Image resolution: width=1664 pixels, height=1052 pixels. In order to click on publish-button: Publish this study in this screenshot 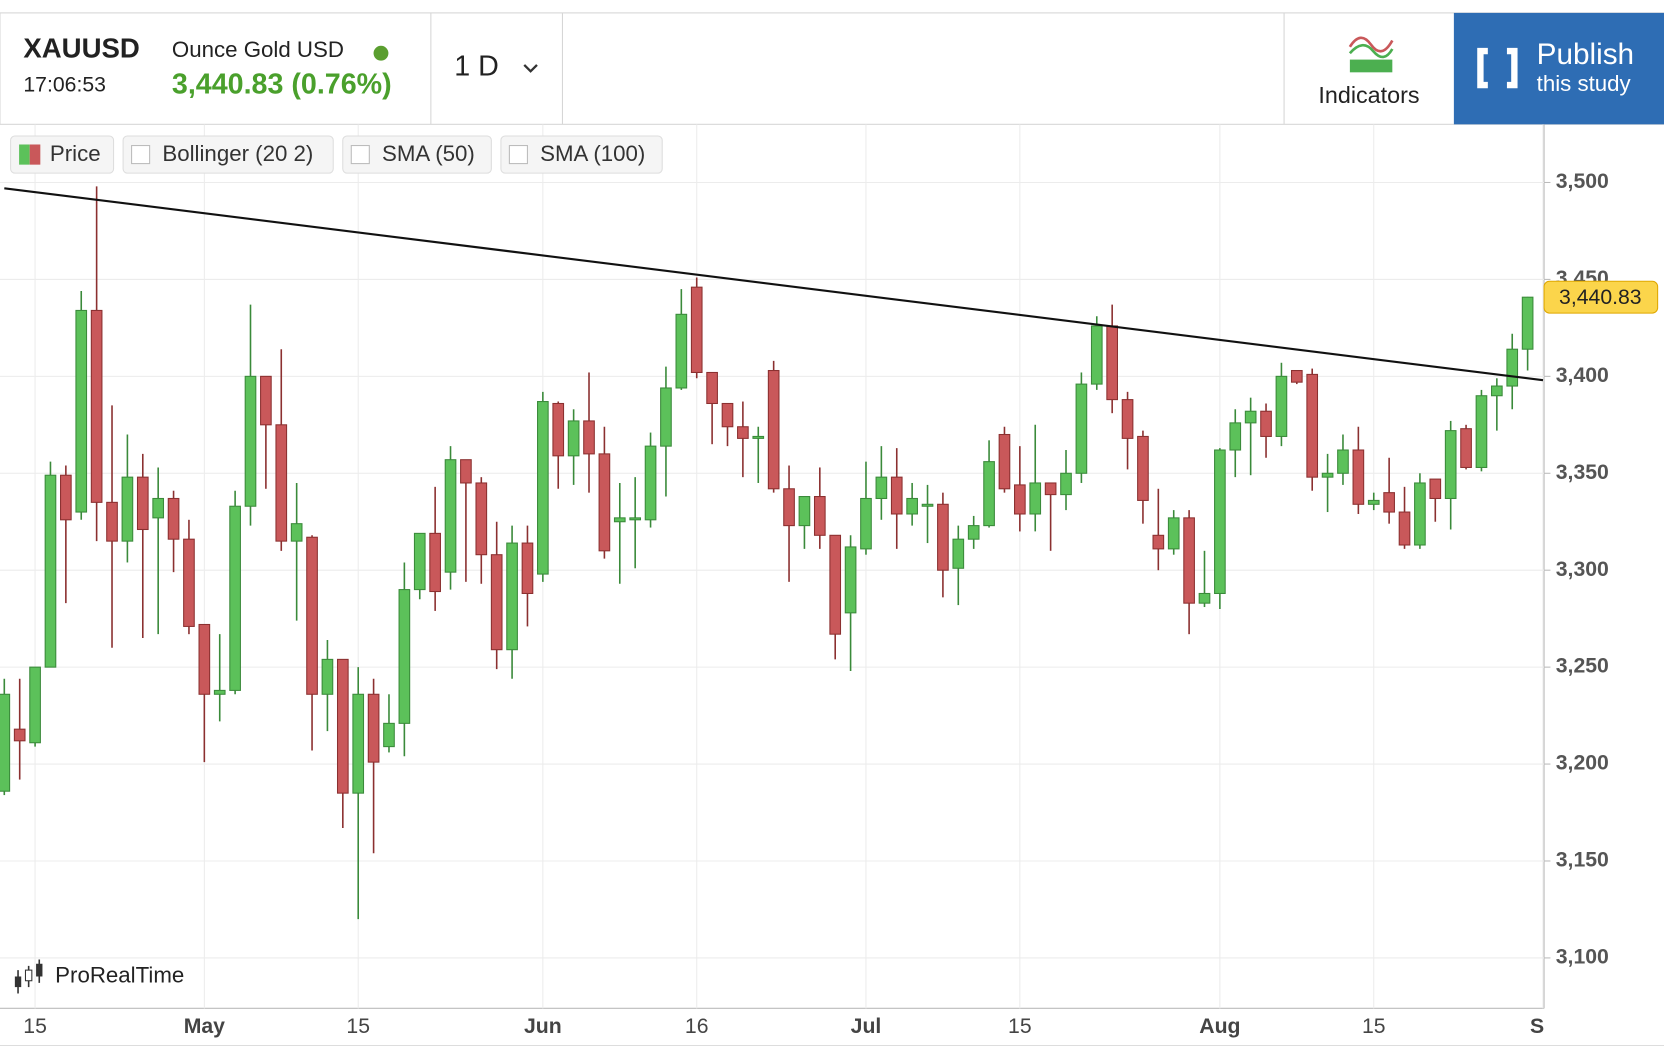, I will do `click(1558, 68)`.